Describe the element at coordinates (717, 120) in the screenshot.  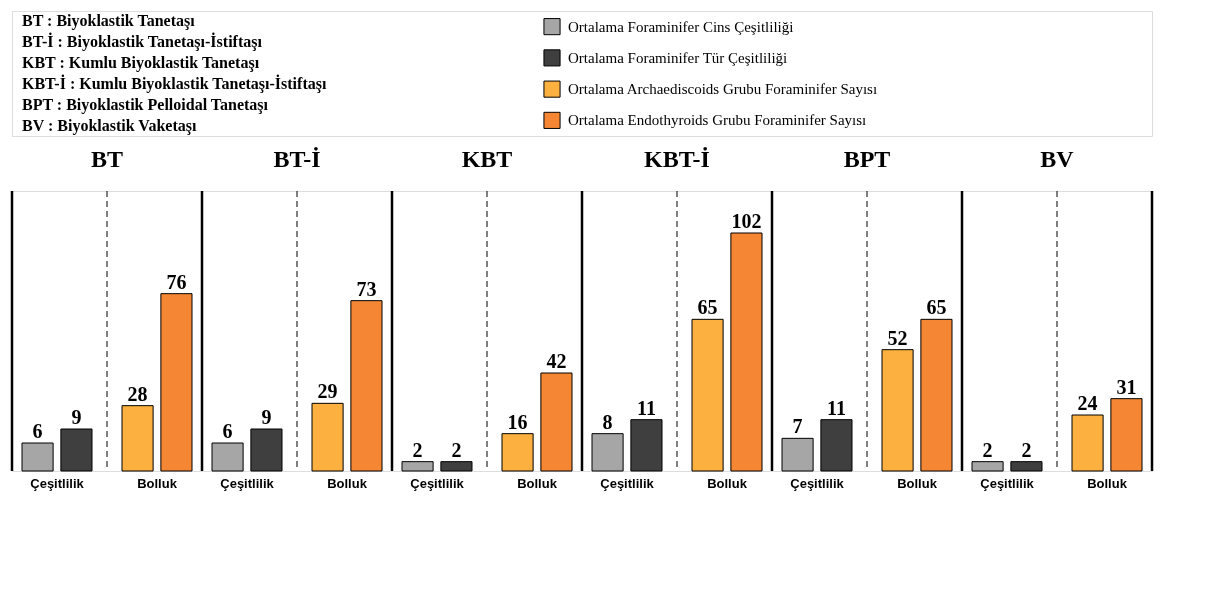
I see `legend-label: Ortalama Endothyroids Grubu Foraminifer Sayısı` at that location.